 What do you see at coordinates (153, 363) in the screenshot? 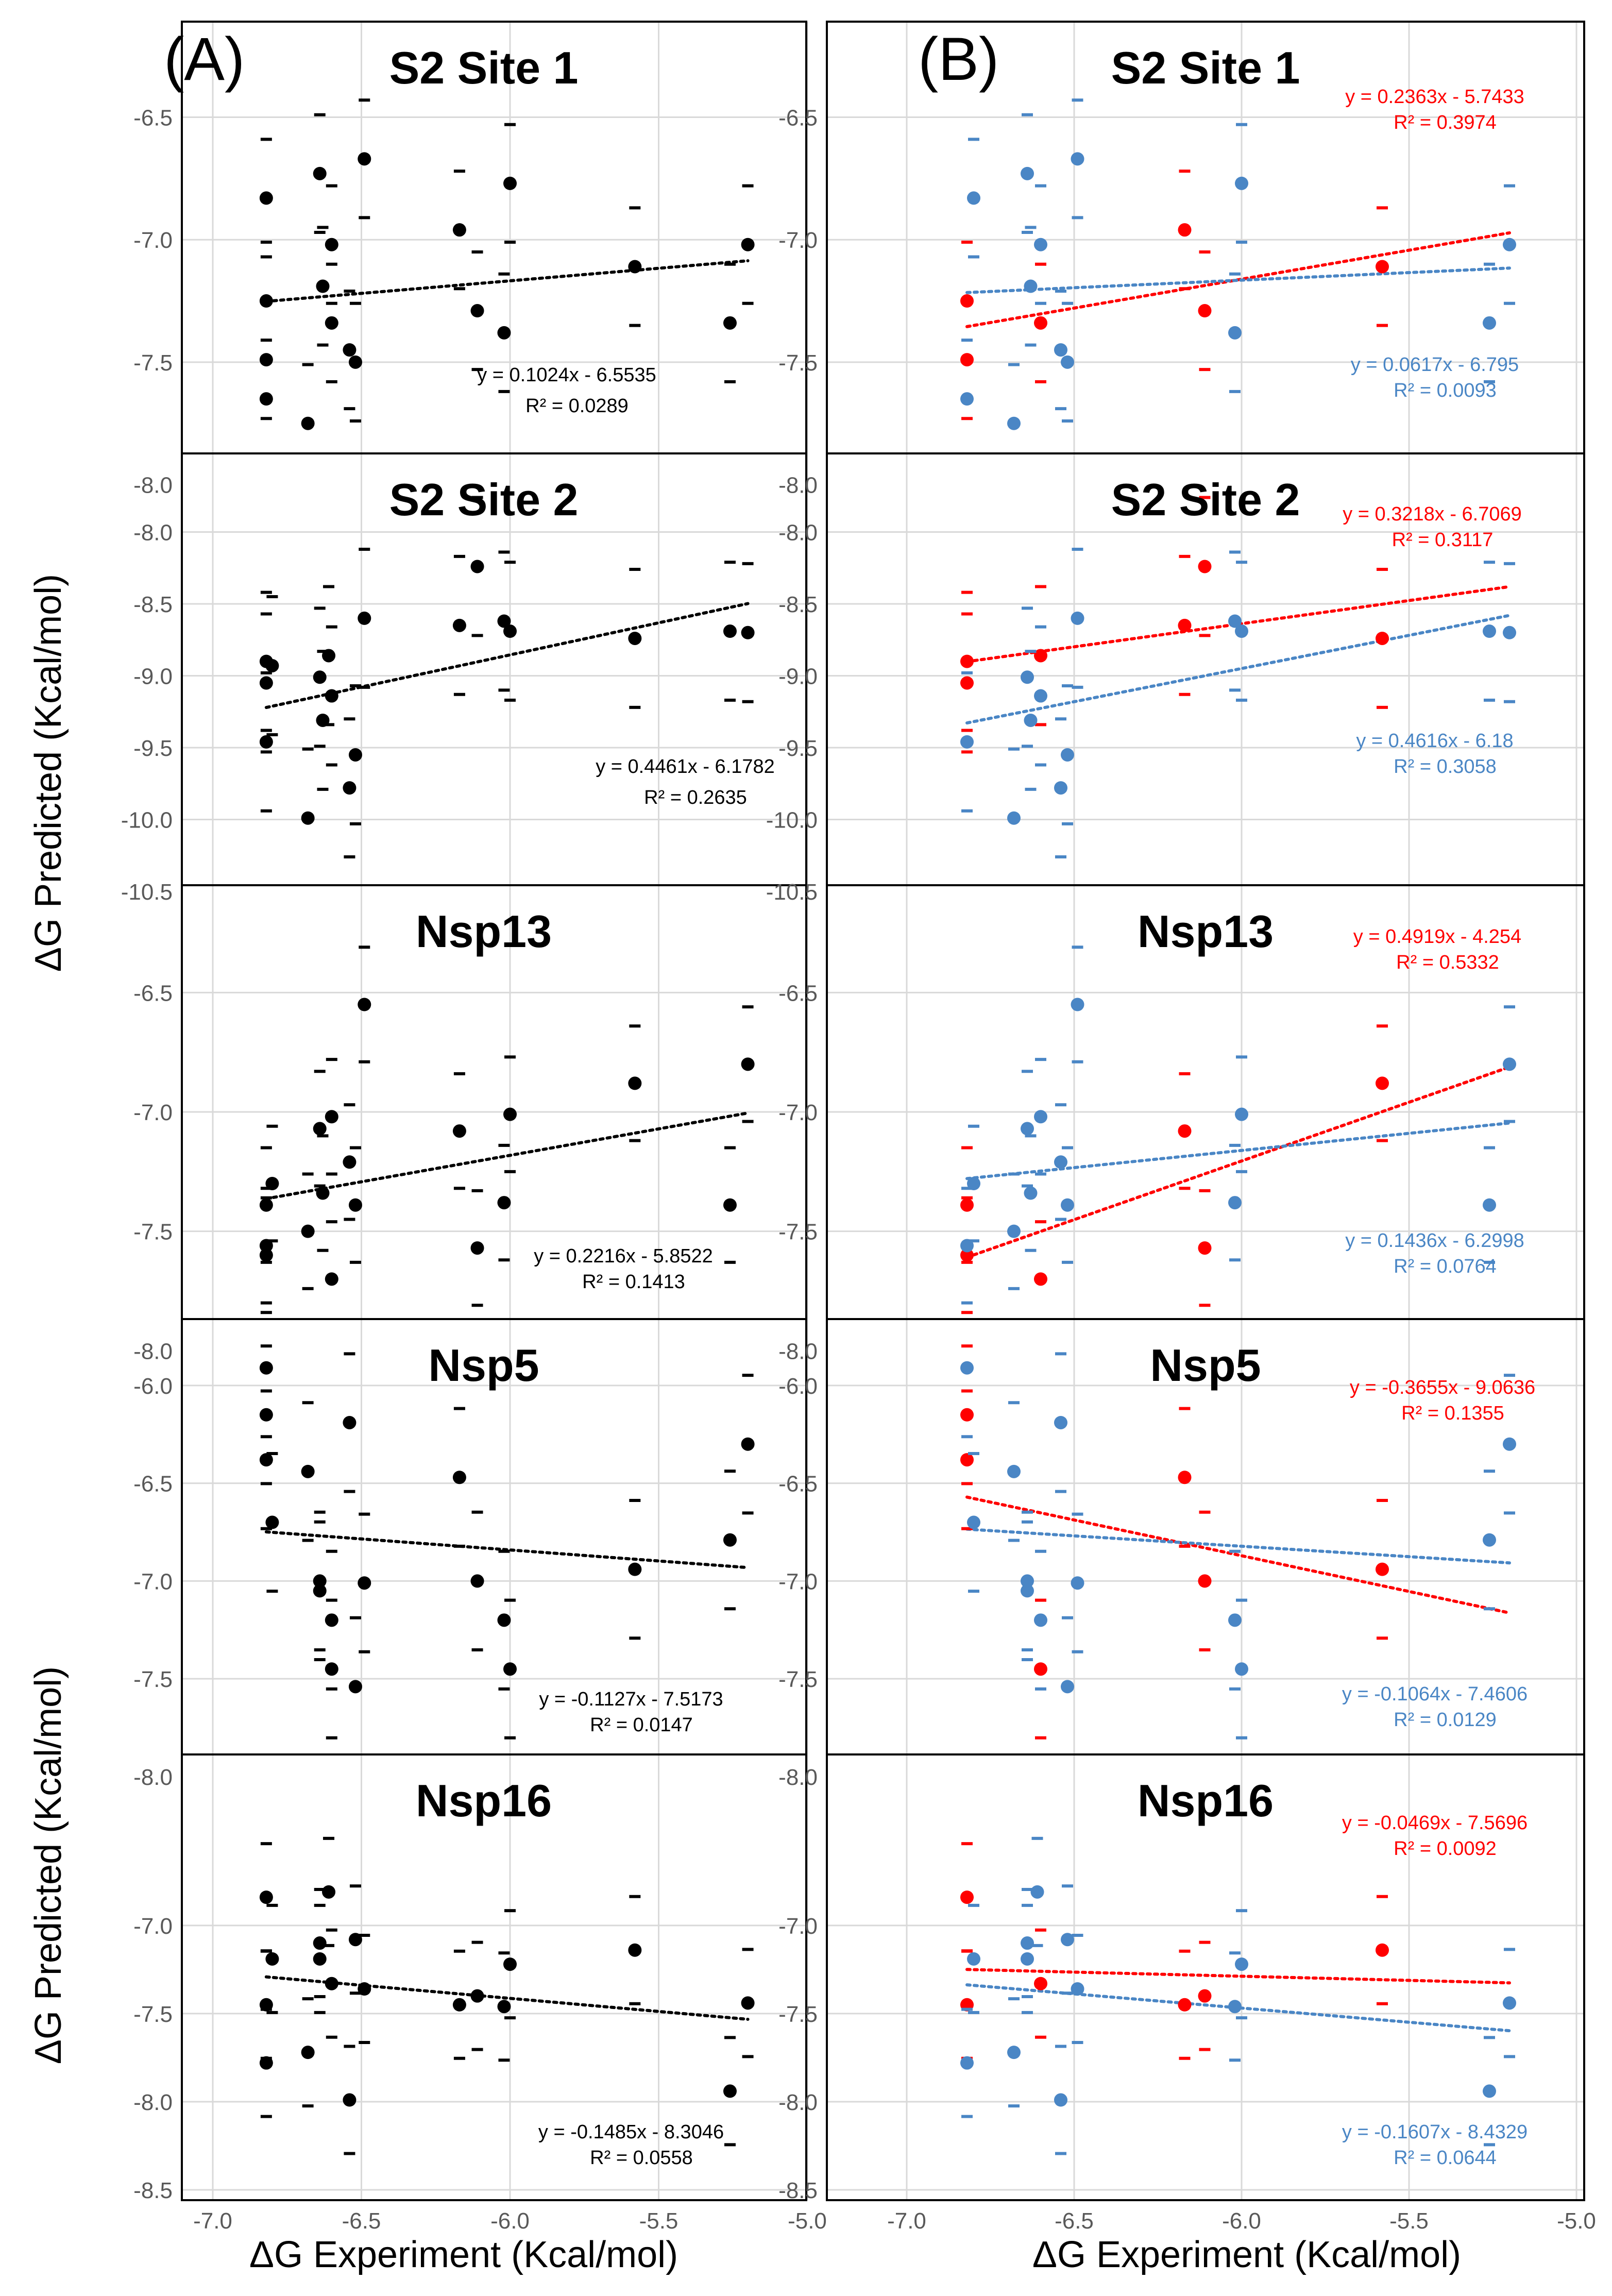
I see `y-tick-label: -7.5` at bounding box center [153, 363].